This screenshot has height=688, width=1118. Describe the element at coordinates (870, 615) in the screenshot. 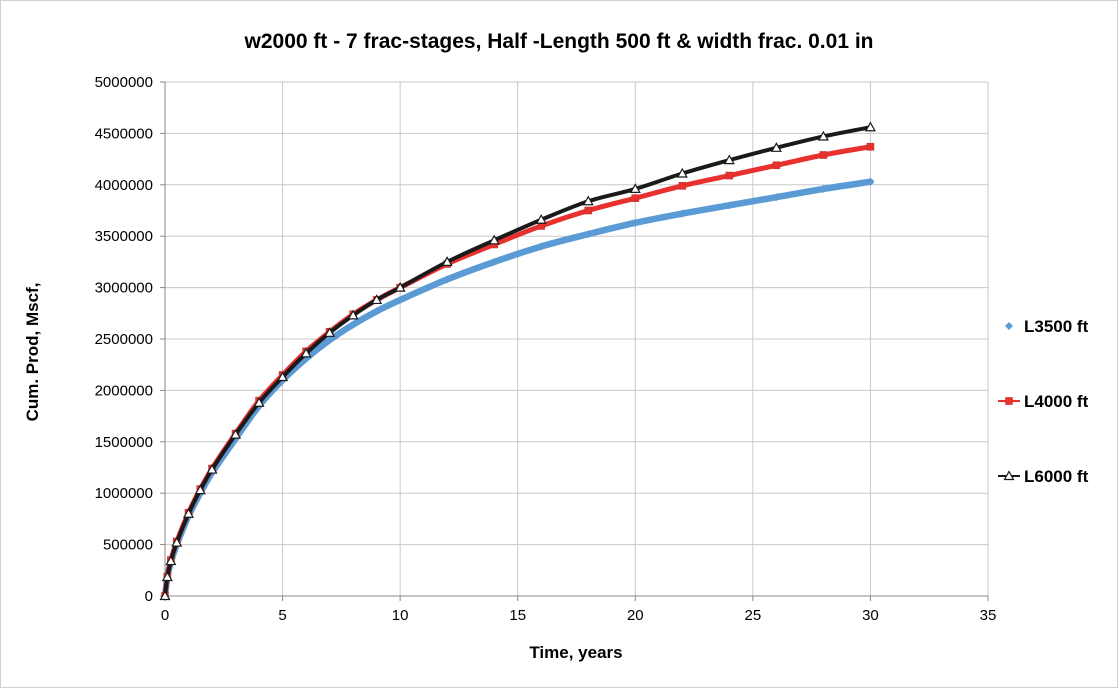

I see `x-tick-label: 30` at that location.